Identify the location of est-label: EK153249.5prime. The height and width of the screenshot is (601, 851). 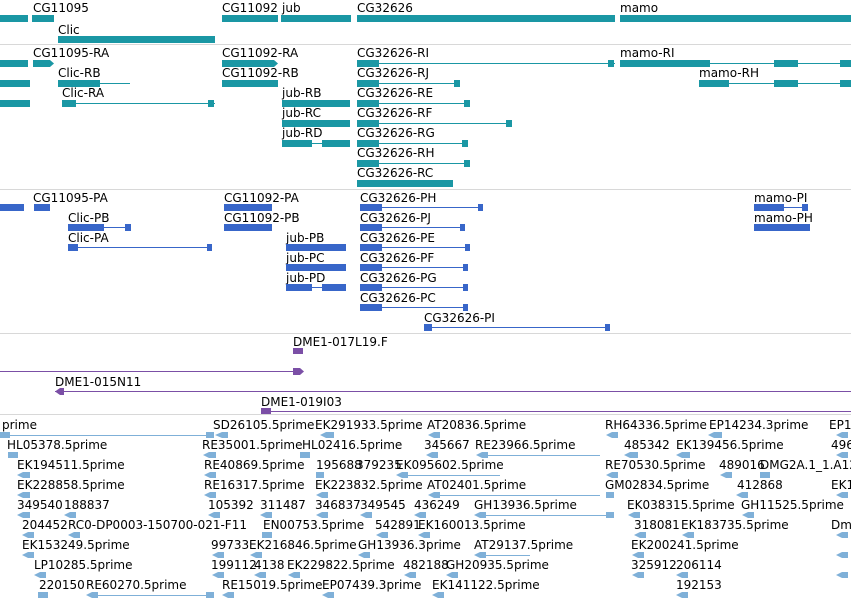
(76, 545).